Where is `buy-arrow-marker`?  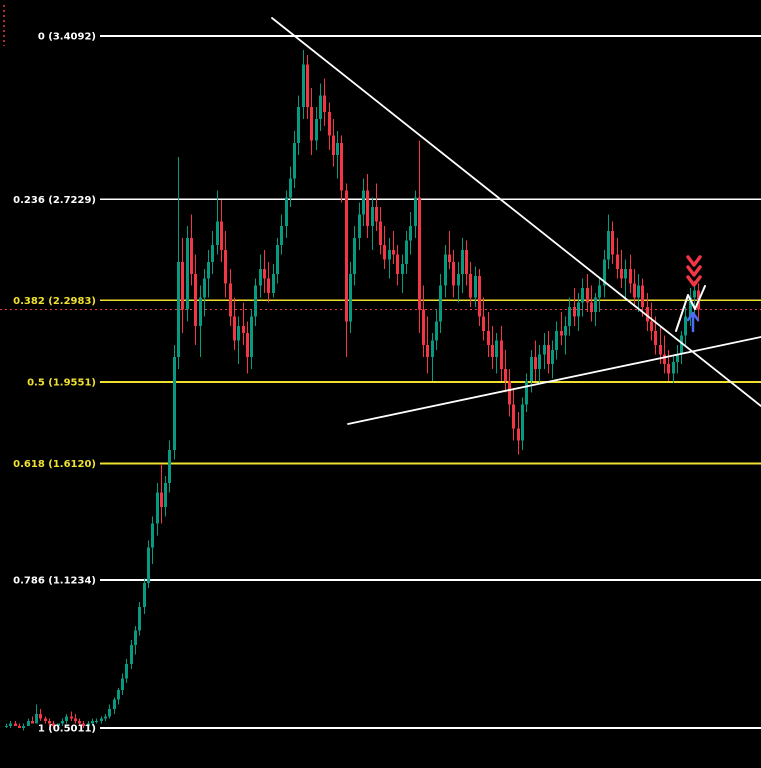
buy-arrow-marker is located at coordinates (693, 322).